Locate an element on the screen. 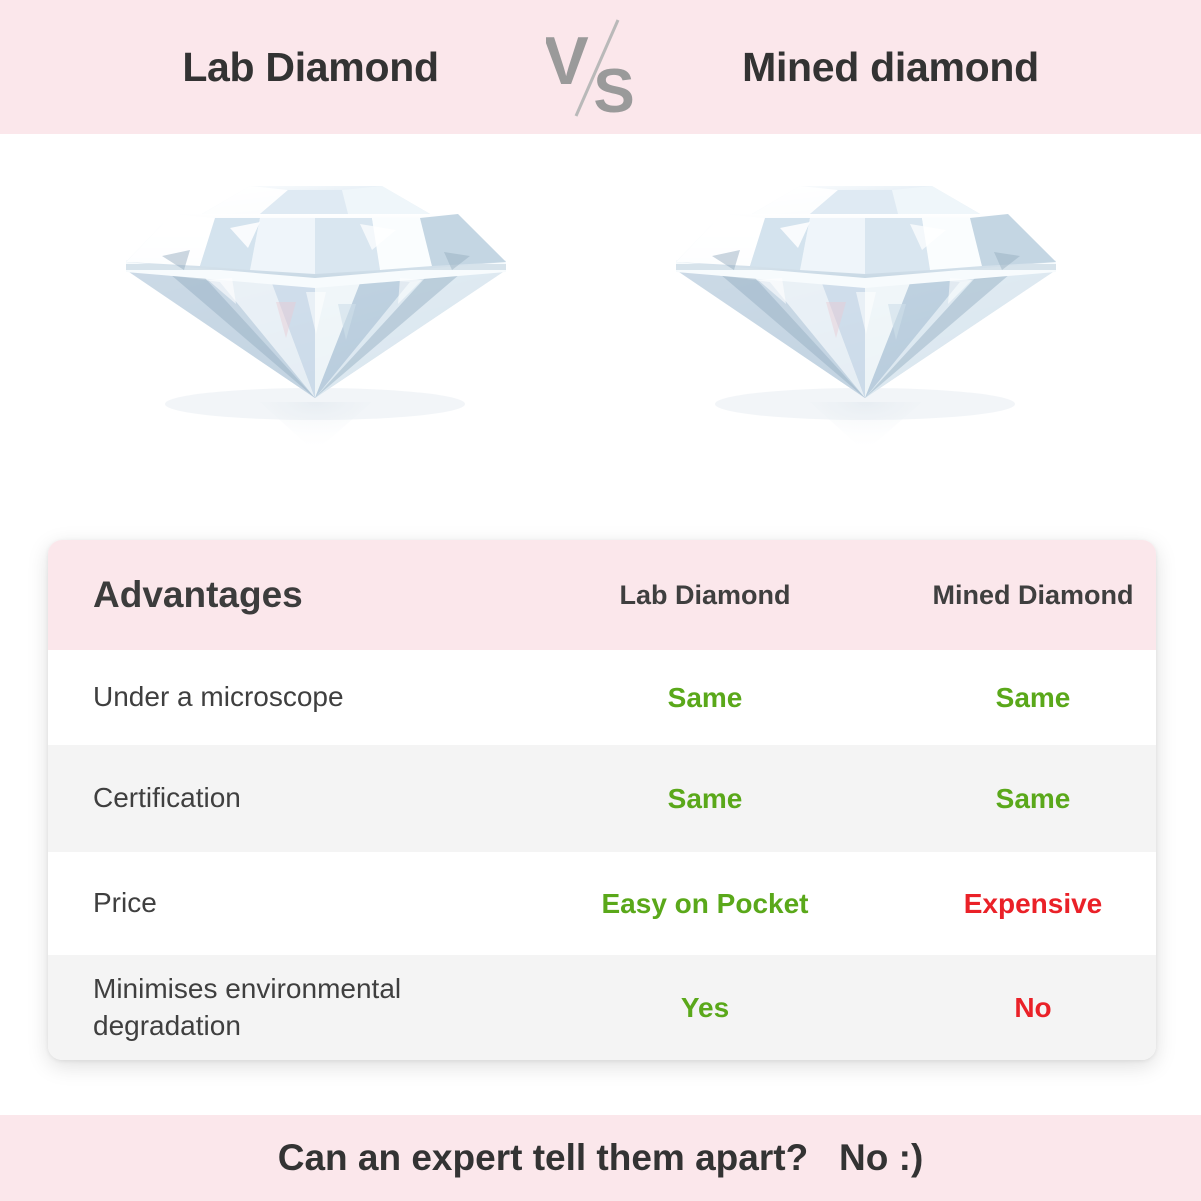 The height and width of the screenshot is (1201, 1201). row-value-mined: No is located at coordinates (1033, 1007).